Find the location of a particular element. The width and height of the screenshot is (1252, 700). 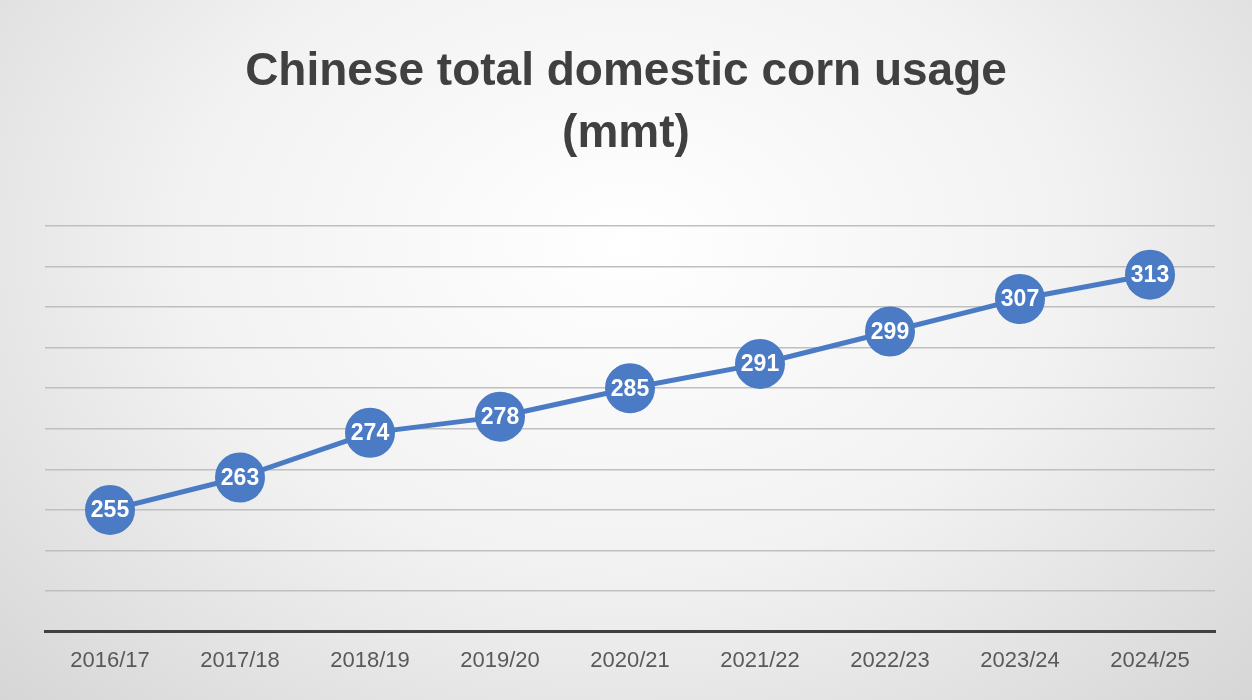

x-tick-label: 2017/18 is located at coordinates (240, 659).